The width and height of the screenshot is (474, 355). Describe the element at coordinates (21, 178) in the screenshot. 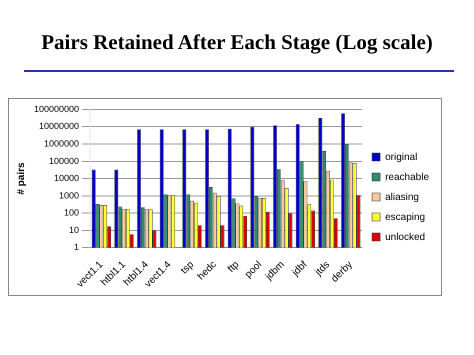

I see `y-axis-title: # pairs` at that location.